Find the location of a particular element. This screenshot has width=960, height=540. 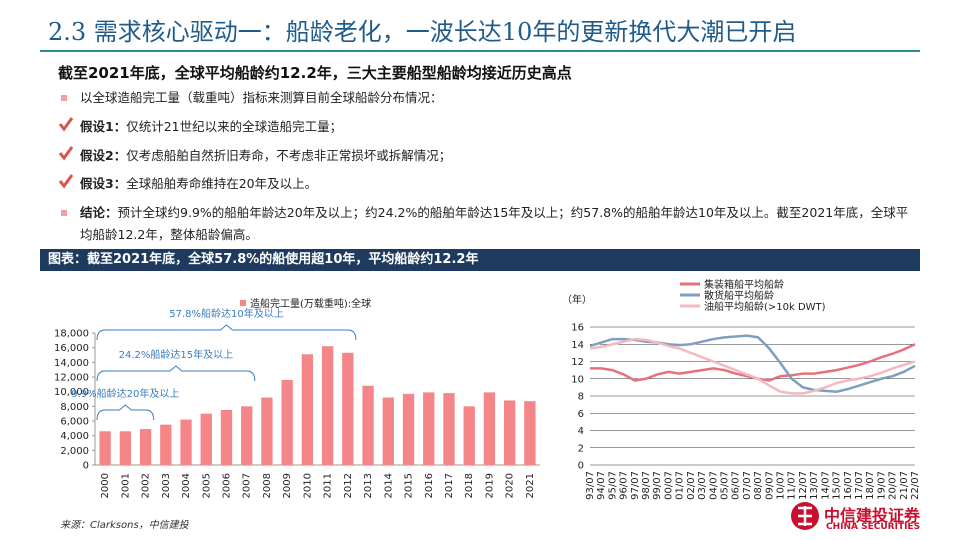

x-tick-label: 00/07 is located at coordinates (668, 485).